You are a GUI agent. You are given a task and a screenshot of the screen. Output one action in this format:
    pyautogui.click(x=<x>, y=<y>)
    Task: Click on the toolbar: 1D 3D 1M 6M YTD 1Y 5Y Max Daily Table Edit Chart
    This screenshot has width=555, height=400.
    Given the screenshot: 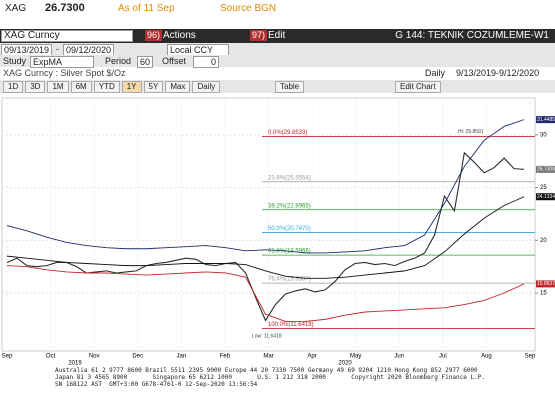 What is the action you would take?
    pyautogui.click(x=277, y=86)
    